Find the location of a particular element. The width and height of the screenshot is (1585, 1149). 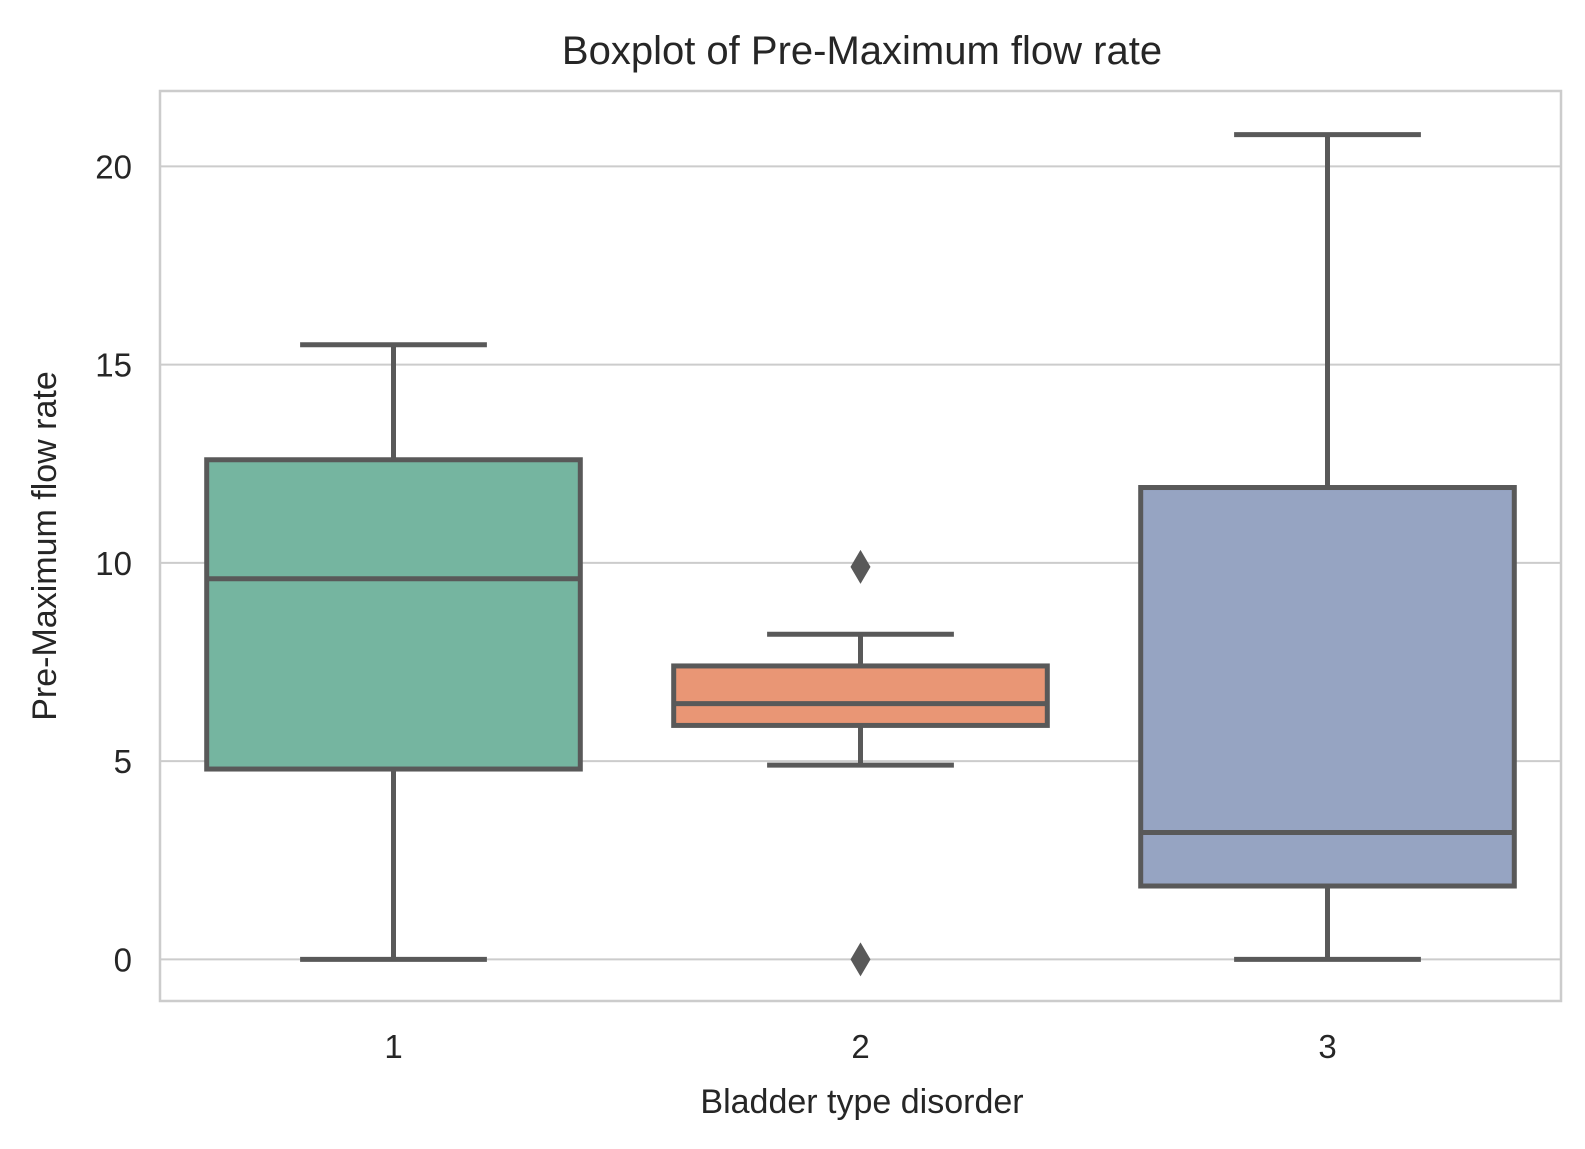

x-tick-label: 3 is located at coordinates (1327, 1046).